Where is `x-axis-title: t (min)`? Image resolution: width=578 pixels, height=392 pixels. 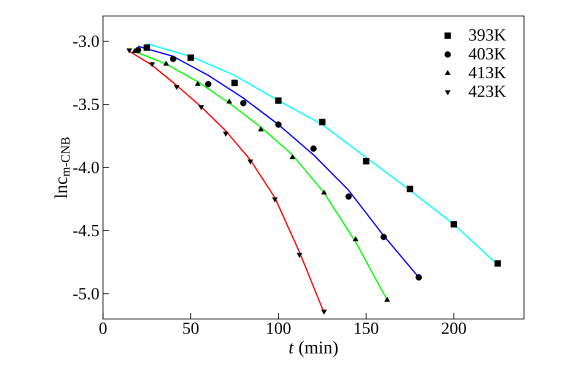 x-axis-title: t (min) is located at coordinates (313, 349).